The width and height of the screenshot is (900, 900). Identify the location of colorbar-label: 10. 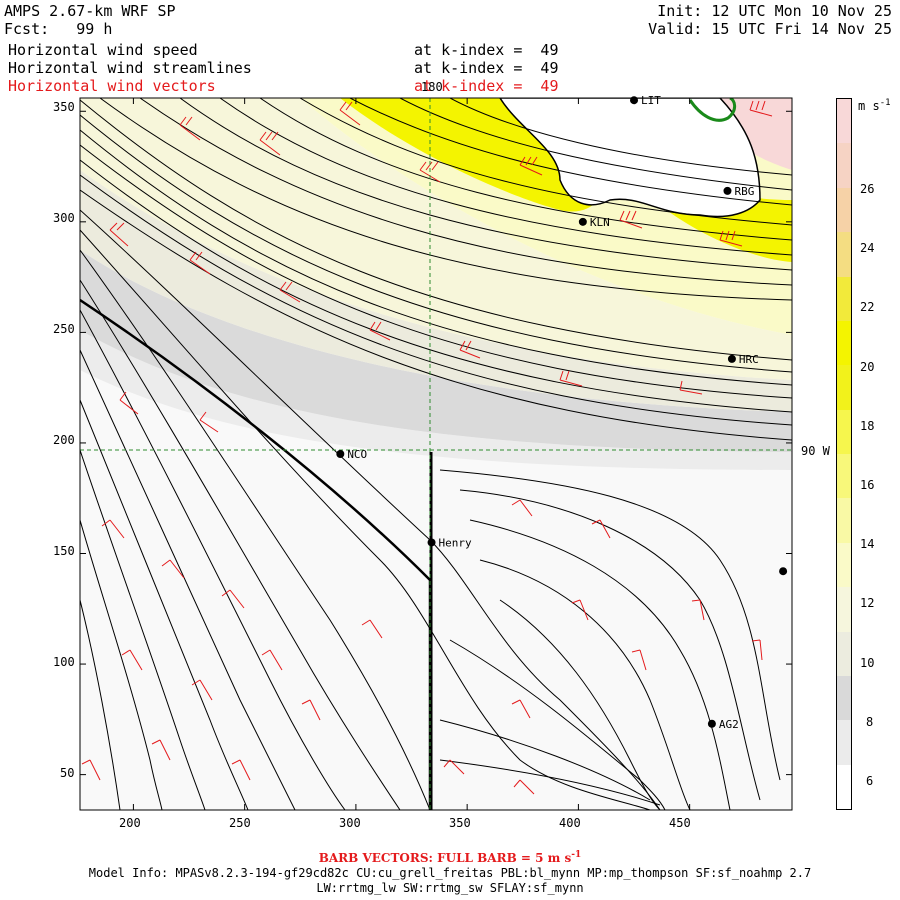
(867, 663).